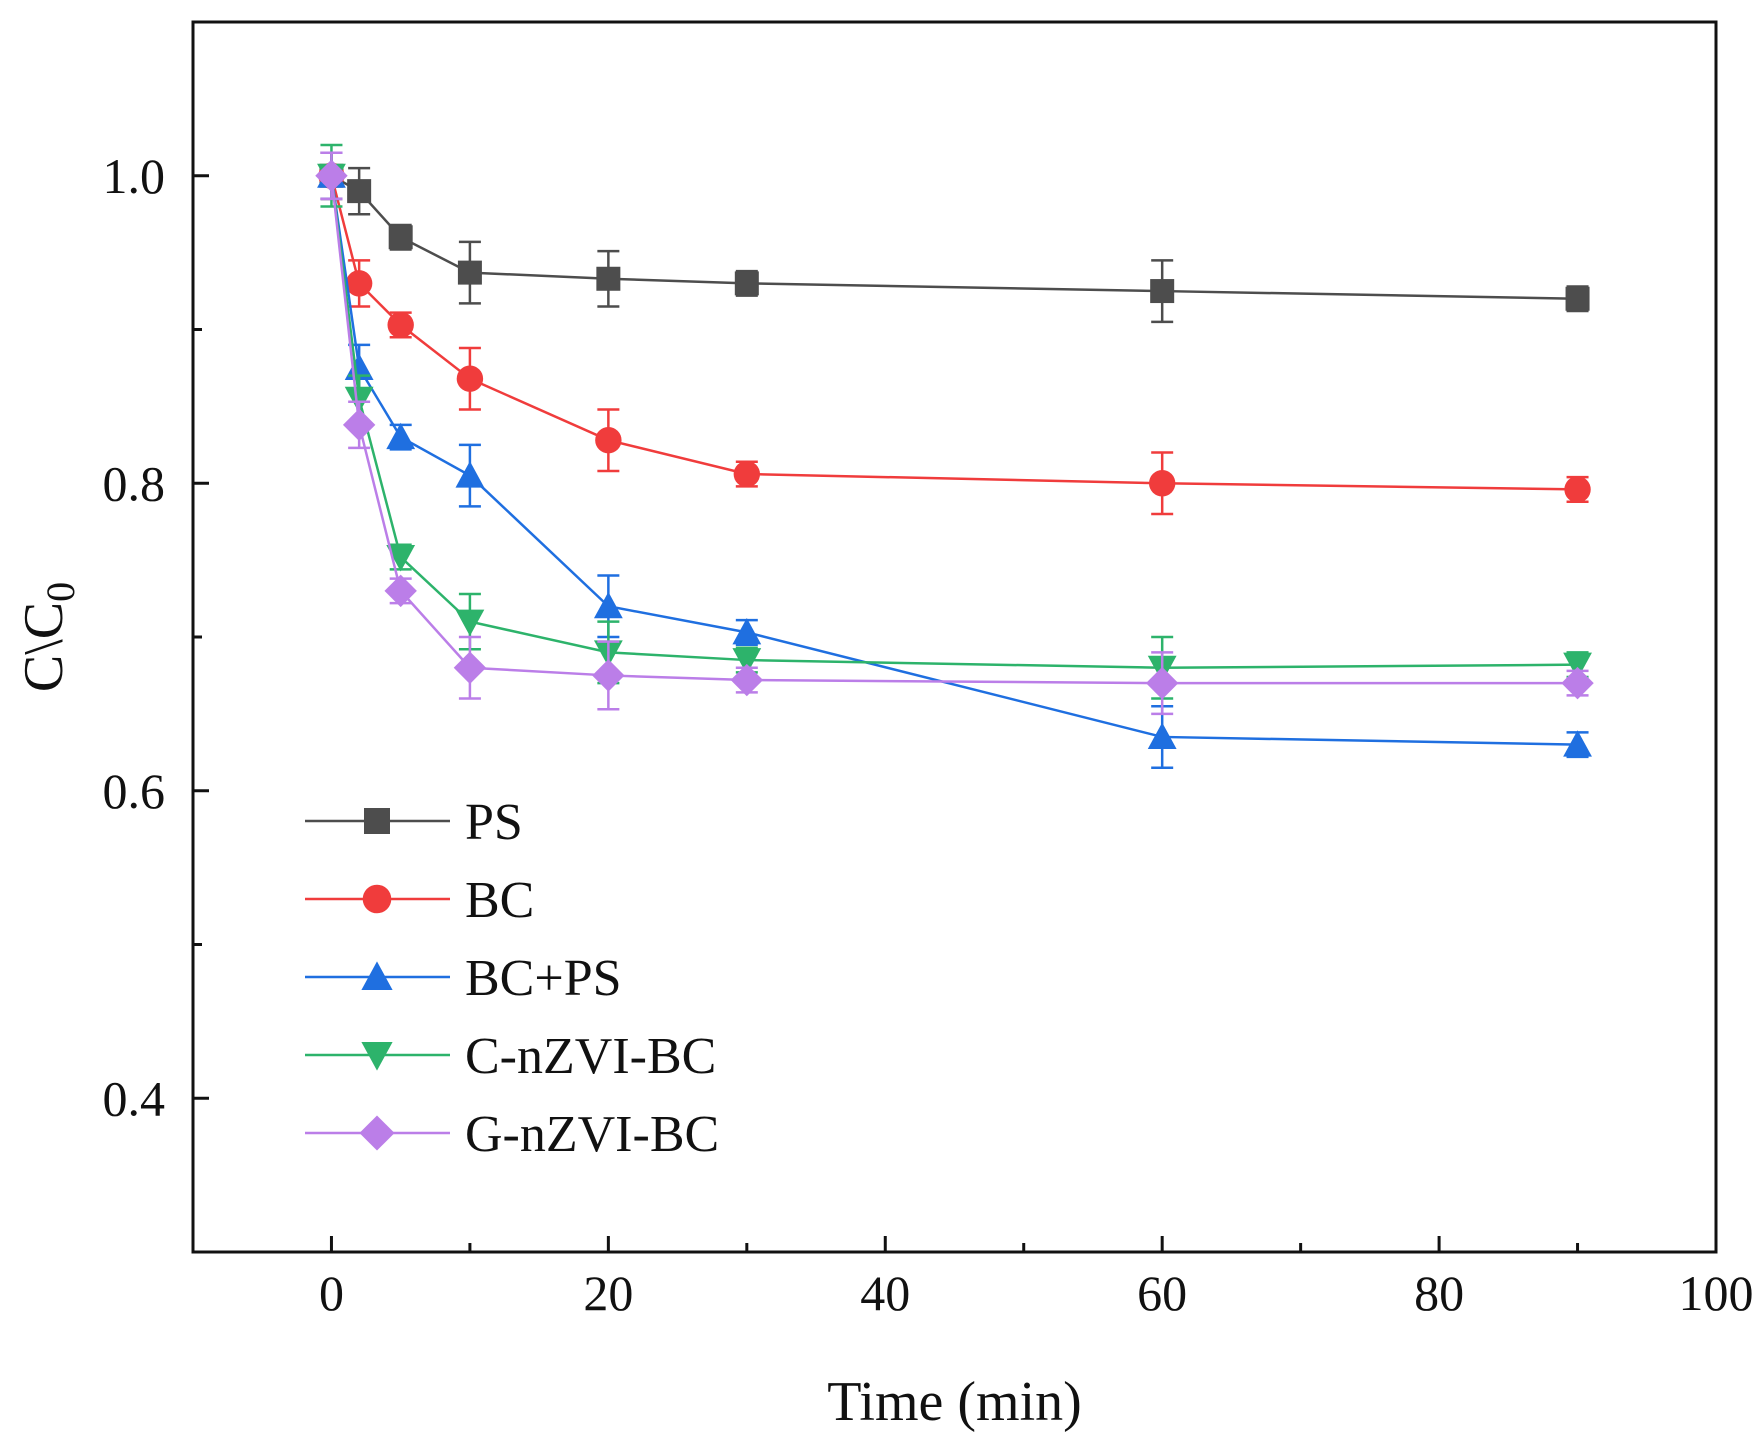 The height and width of the screenshot is (1433, 1761). What do you see at coordinates (499, 900) in the screenshot?
I see `legend-label: BC` at bounding box center [499, 900].